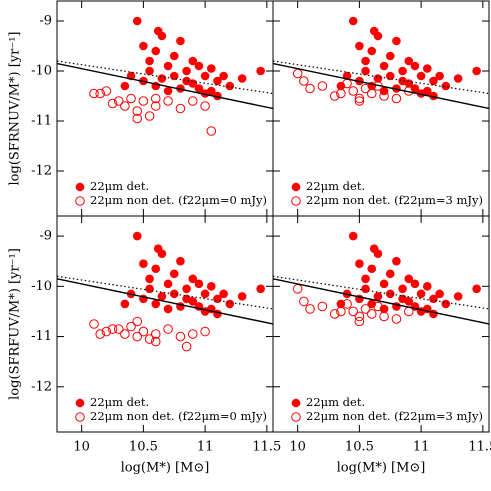  I want to click on x-tick-label: 10.5, so click(359, 447).